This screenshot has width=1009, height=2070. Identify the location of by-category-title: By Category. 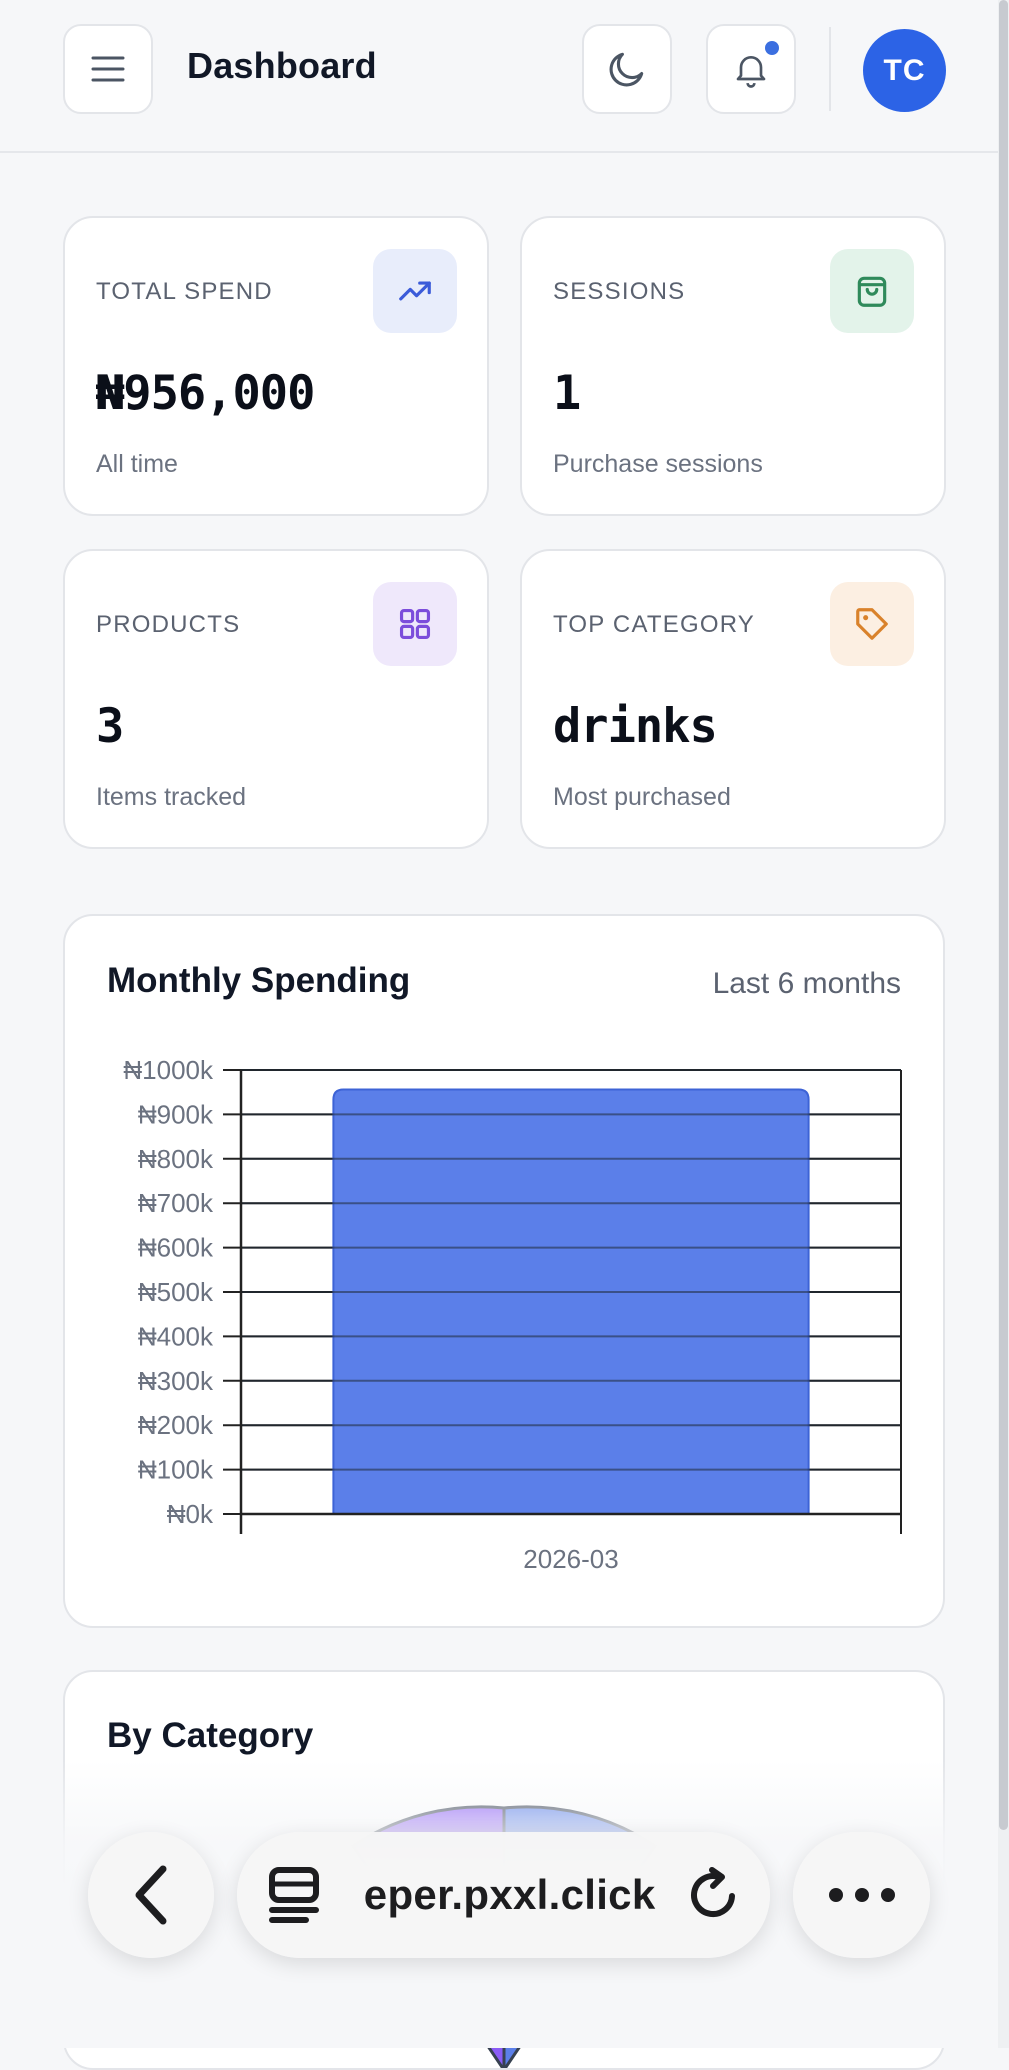
(210, 1735).